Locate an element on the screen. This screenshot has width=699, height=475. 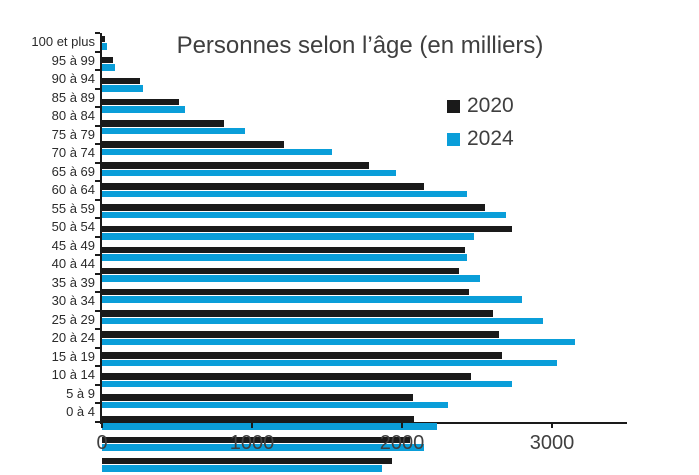
legend-label-2024: 2024 is located at coordinates (490, 138).